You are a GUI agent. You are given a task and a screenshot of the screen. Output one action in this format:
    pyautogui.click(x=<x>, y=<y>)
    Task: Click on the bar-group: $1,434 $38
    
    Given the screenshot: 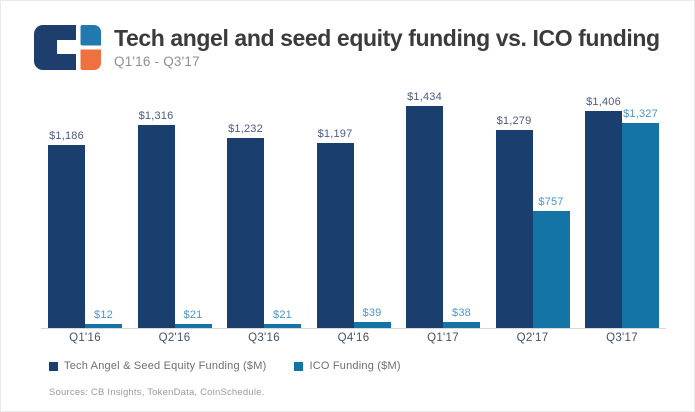 What is the action you would take?
    pyautogui.click(x=443, y=209)
    